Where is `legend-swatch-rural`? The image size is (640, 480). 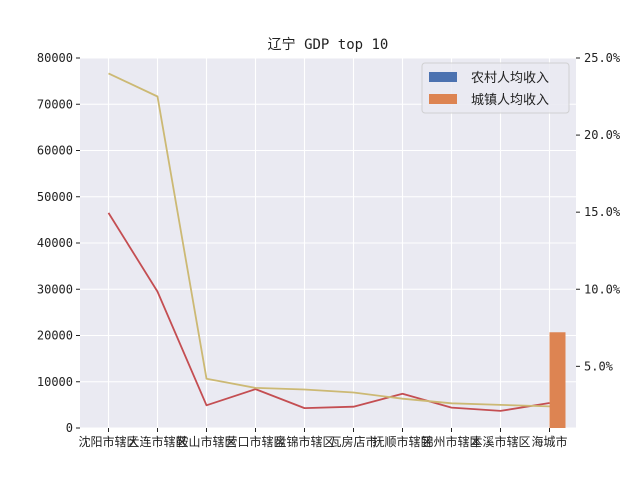 legend-swatch-rural is located at coordinates (443, 77).